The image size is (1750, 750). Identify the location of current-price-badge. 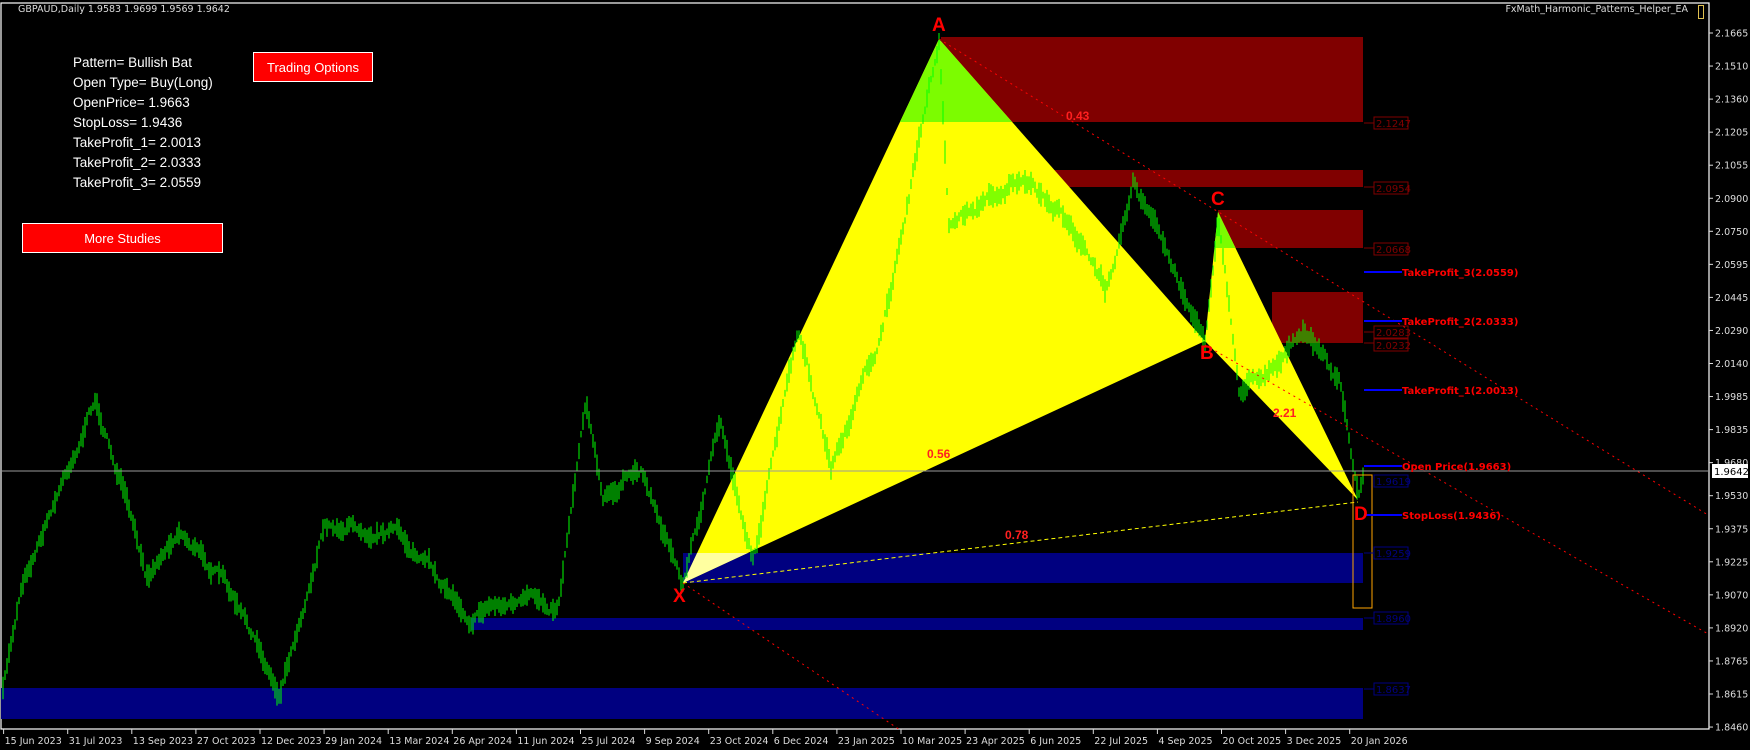
(1730, 471).